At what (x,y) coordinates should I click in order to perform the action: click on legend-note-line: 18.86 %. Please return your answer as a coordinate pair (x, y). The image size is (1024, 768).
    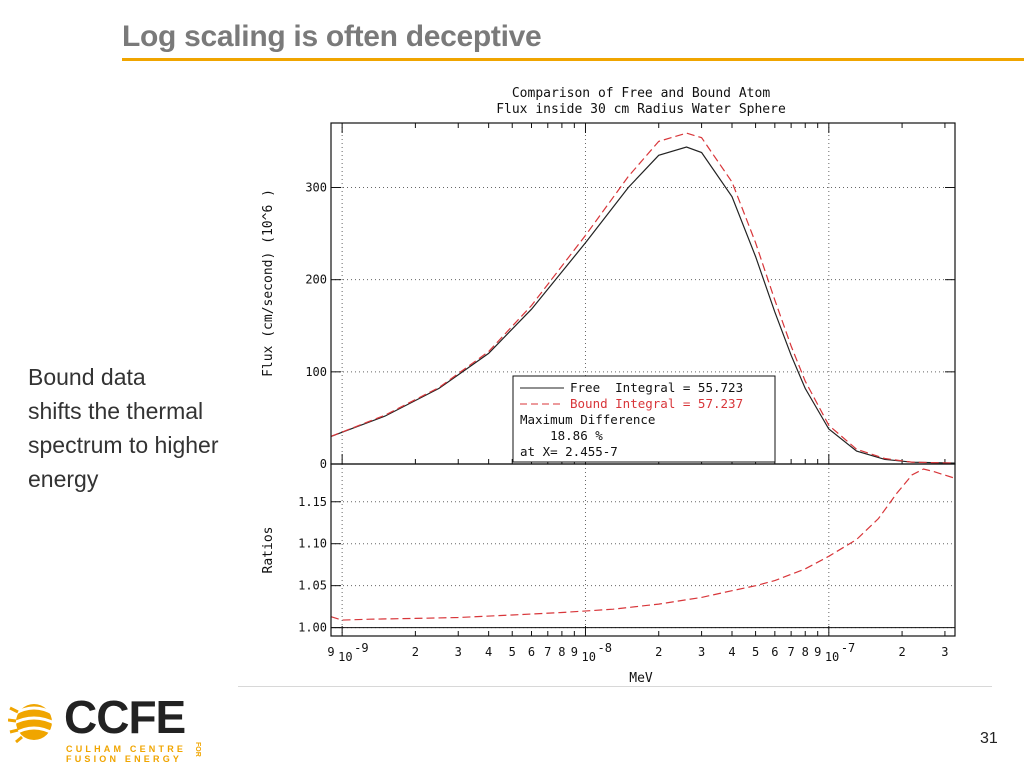
    Looking at the image, I should click on (561, 435).